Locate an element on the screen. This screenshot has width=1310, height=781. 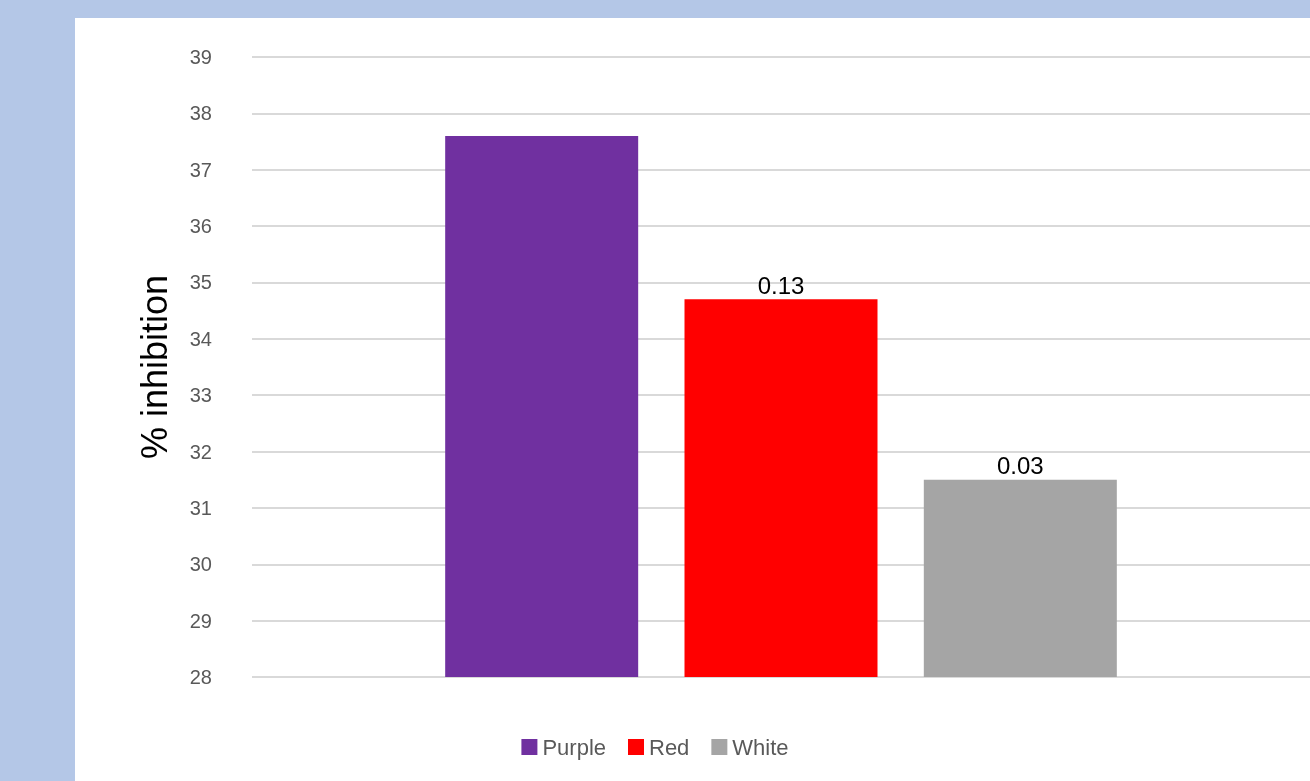
y-tick-label: 39 is located at coordinates (200, 57).